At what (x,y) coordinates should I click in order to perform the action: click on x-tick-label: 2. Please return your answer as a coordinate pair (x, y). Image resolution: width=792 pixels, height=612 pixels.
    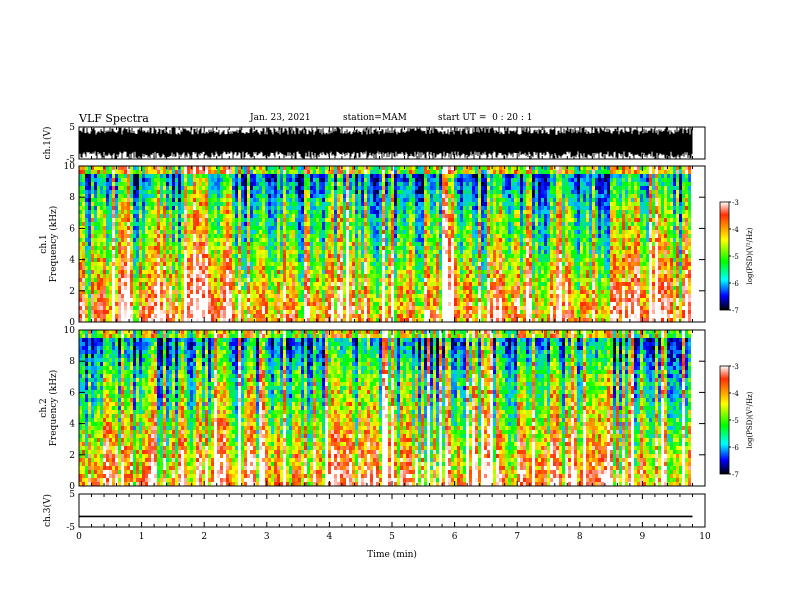
    Looking at the image, I should click on (204, 537).